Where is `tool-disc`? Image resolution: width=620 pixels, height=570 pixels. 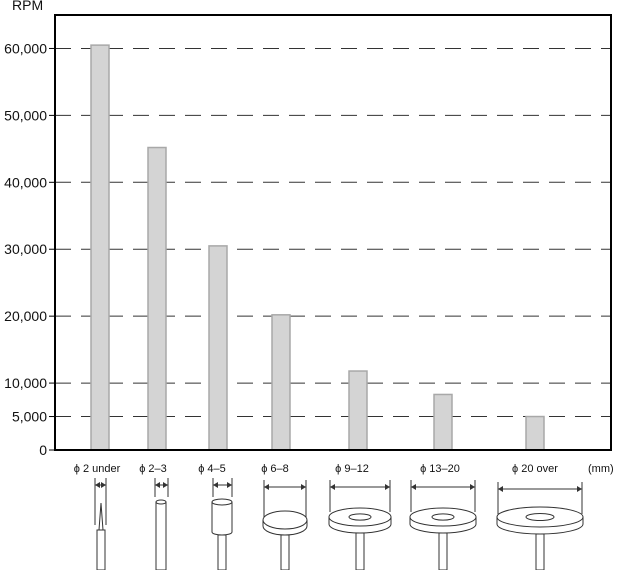
tool-disc is located at coordinates (285, 520).